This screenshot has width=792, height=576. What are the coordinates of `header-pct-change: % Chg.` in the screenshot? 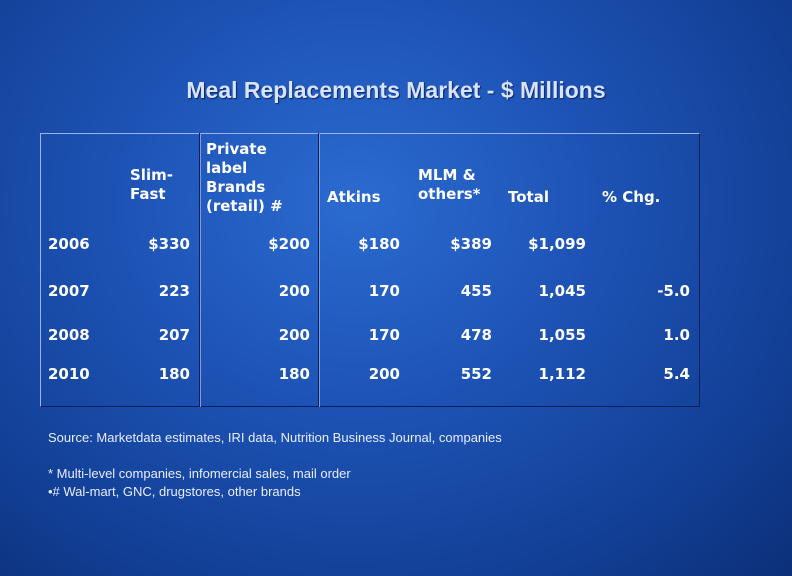 It's located at (631, 197).